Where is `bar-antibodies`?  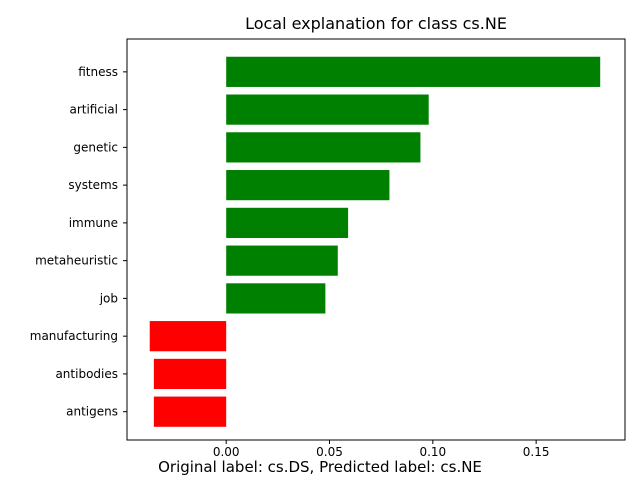
bar-antibodies is located at coordinates (190, 374).